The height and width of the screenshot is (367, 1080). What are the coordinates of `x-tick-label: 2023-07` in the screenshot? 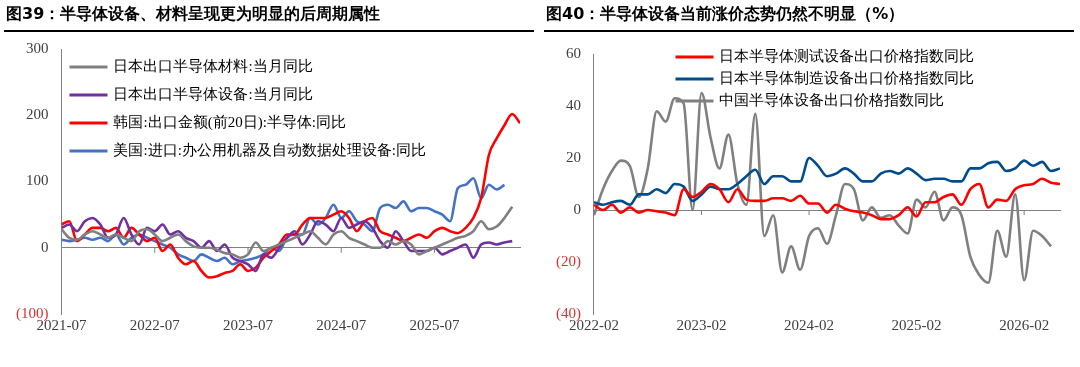 It's located at (248, 324).